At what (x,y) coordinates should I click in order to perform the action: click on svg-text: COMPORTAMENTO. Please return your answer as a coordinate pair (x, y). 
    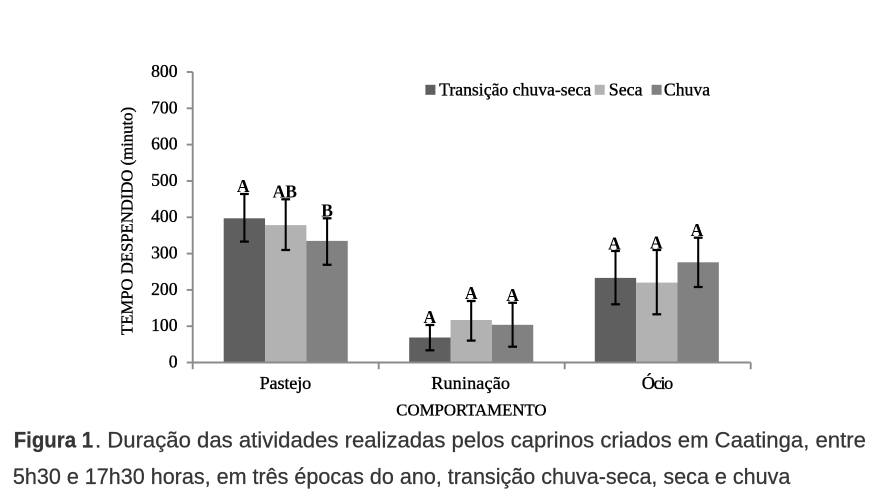
    Looking at the image, I should click on (471, 409).